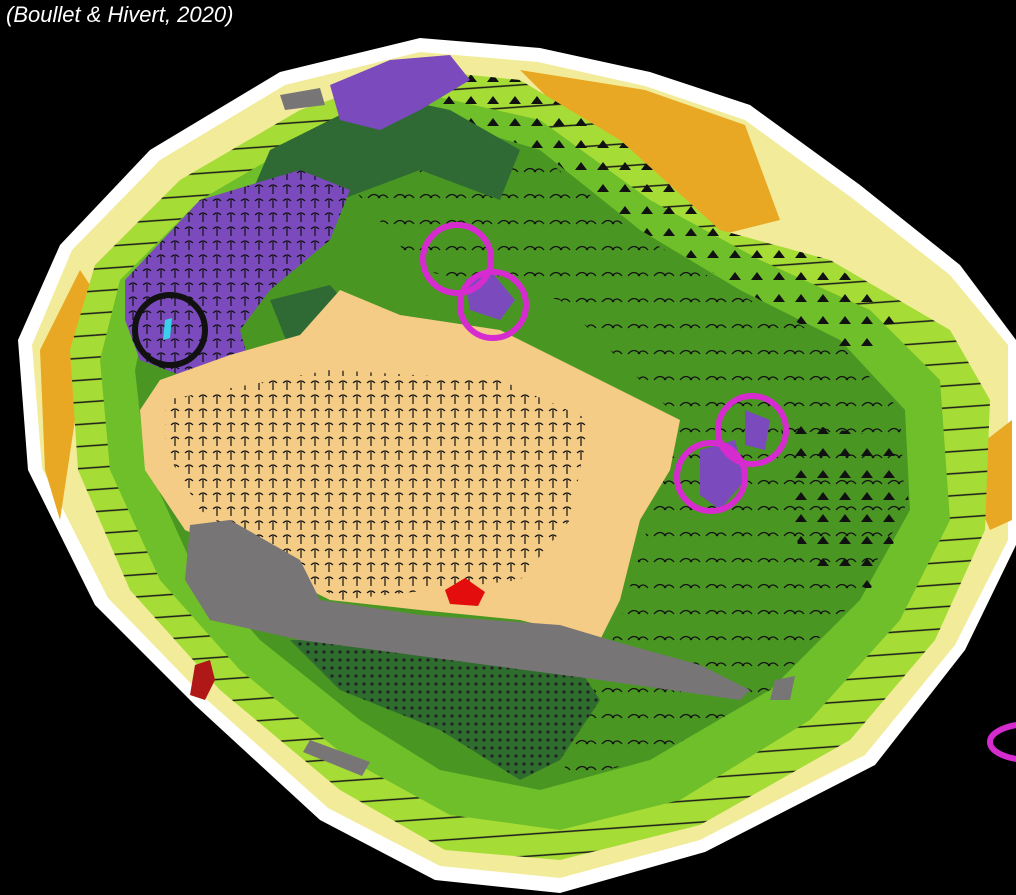 Image resolution: width=1016 pixels, height=895 pixels. I want to click on water, so click(167, 329).